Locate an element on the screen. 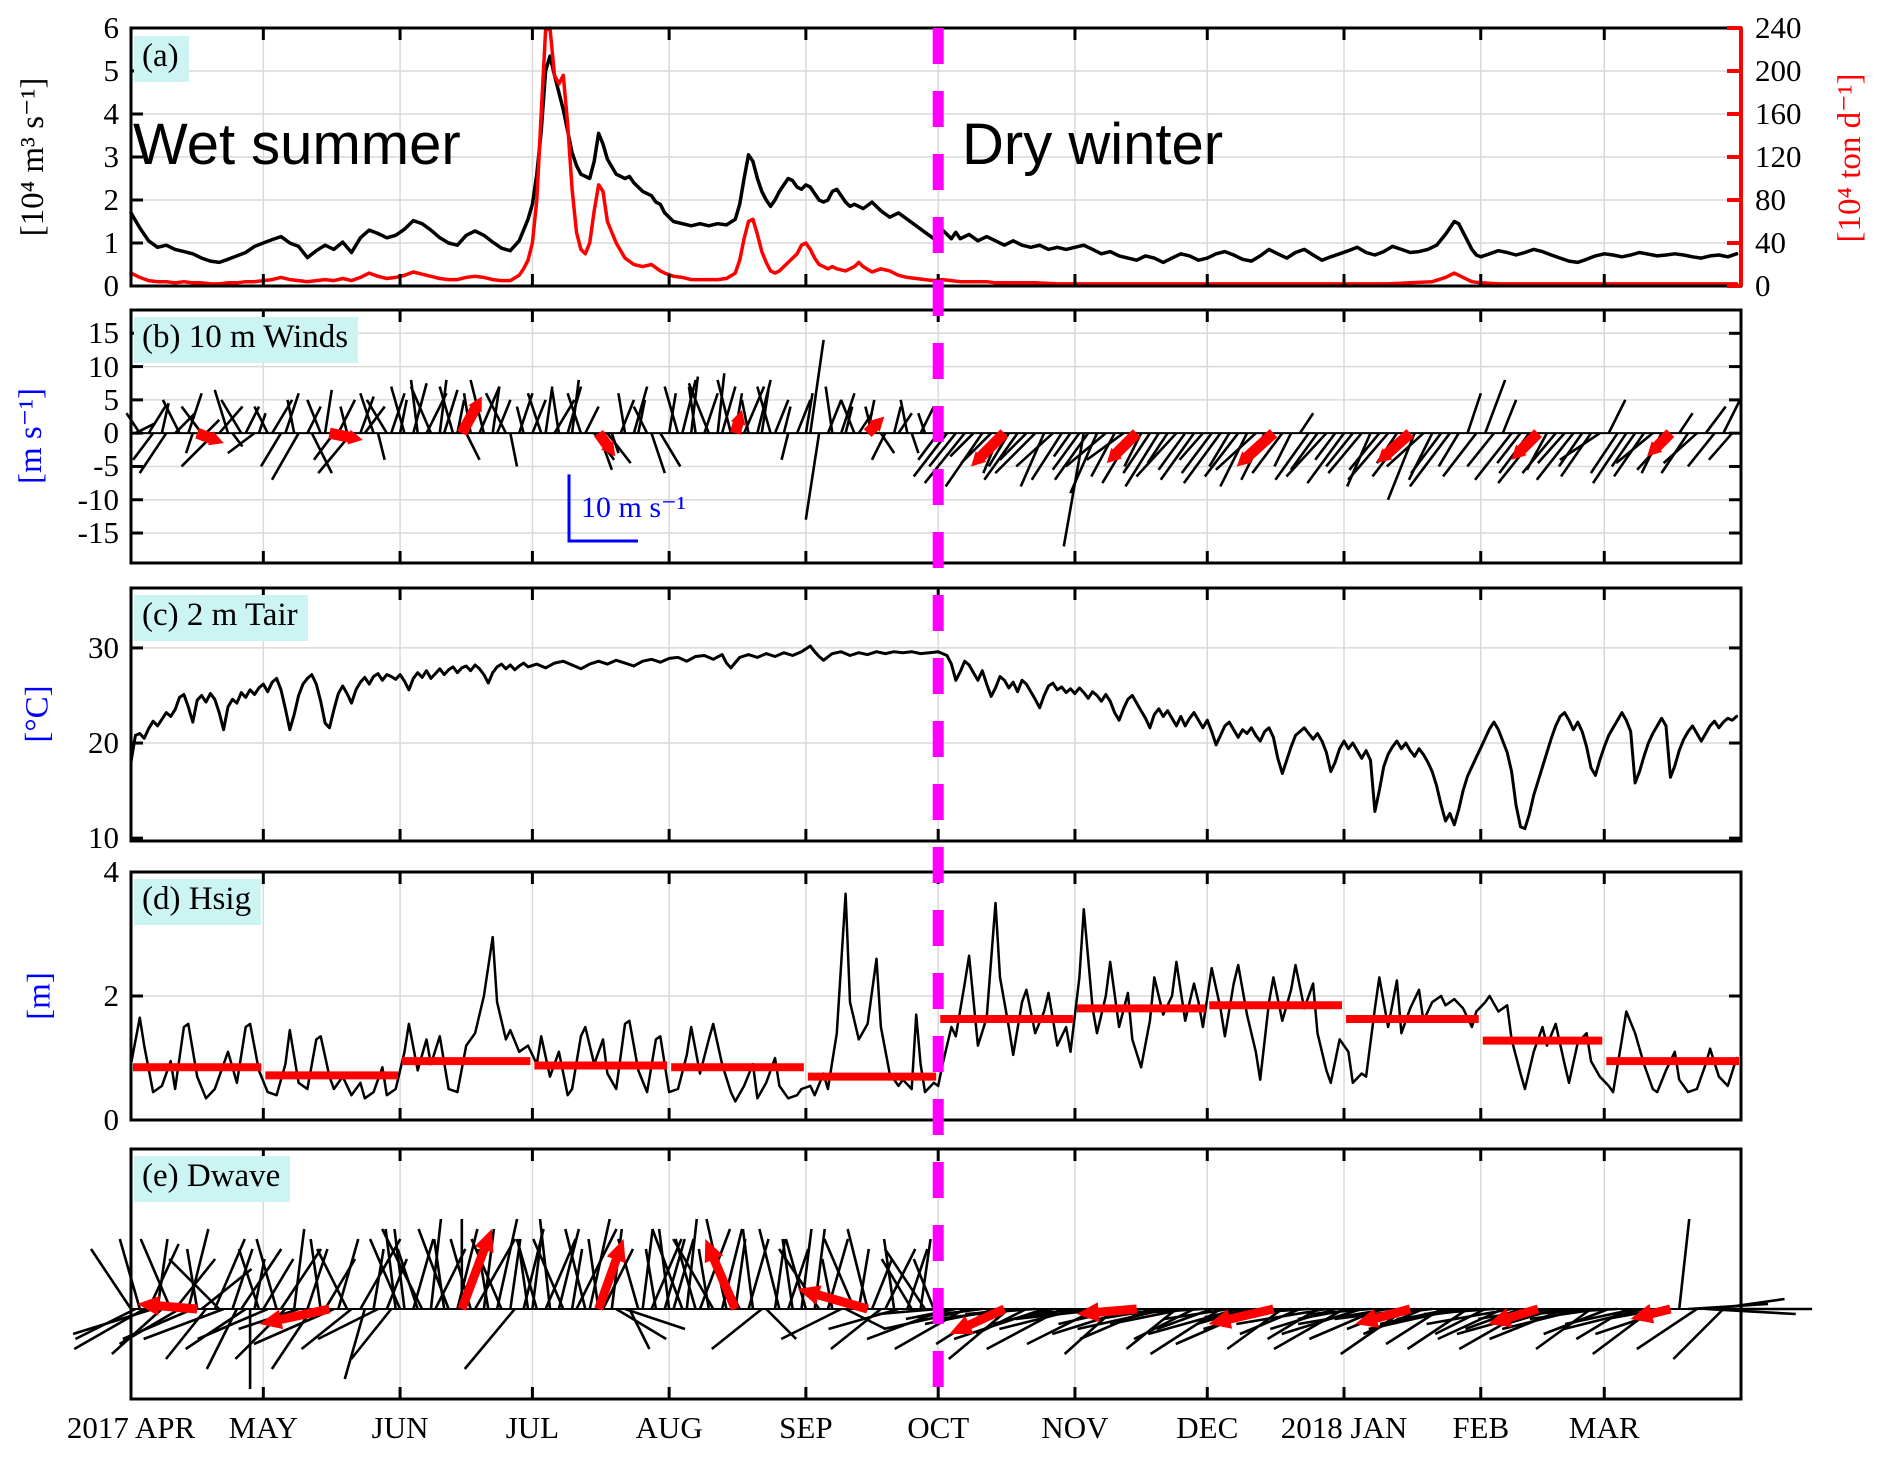 This screenshot has height=1459, width=1892. y2-tick-label-a: 240 is located at coordinates (1778, 27).